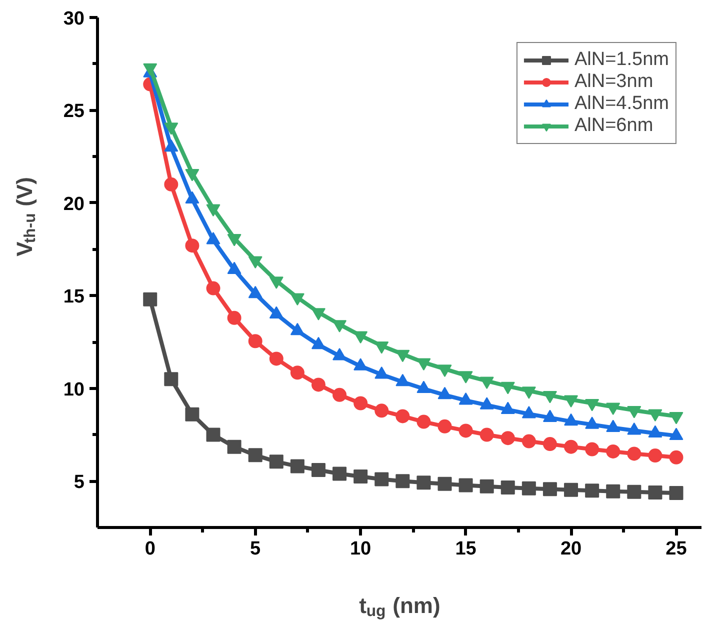 The height and width of the screenshot is (622, 716). What do you see at coordinates (621, 104) in the screenshot?
I see `legend-label: AlN=4.5nm` at bounding box center [621, 104].